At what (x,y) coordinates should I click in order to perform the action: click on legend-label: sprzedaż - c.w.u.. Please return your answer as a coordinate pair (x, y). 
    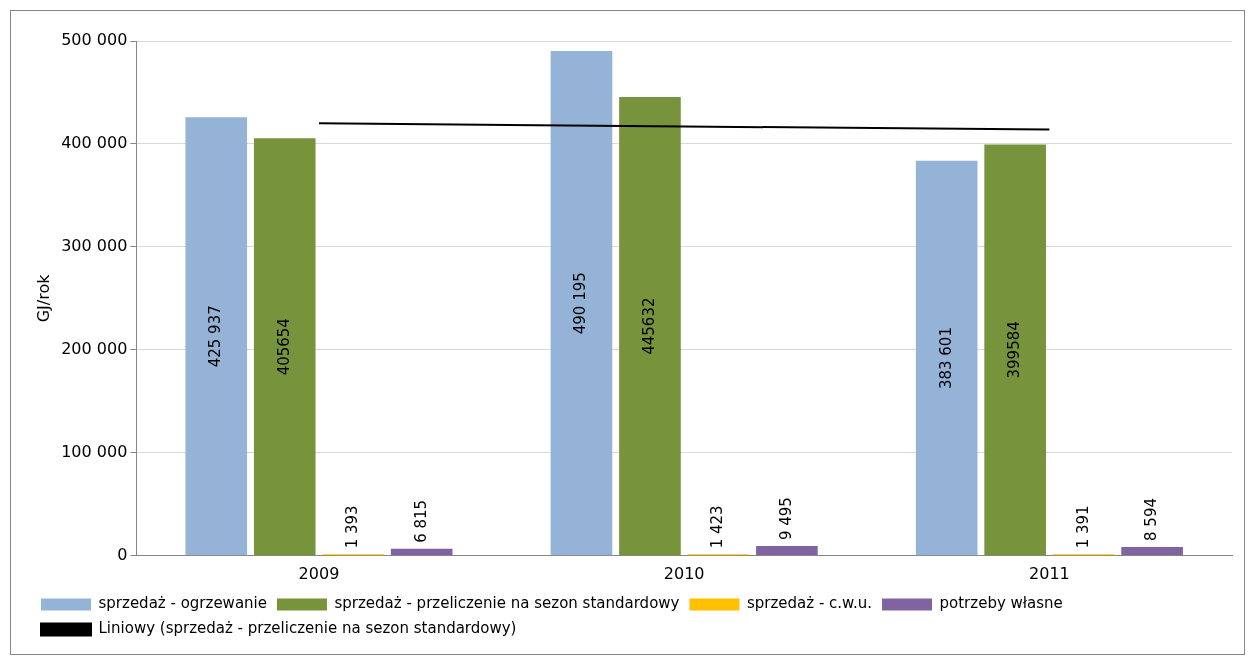
    Looking at the image, I should click on (809, 603).